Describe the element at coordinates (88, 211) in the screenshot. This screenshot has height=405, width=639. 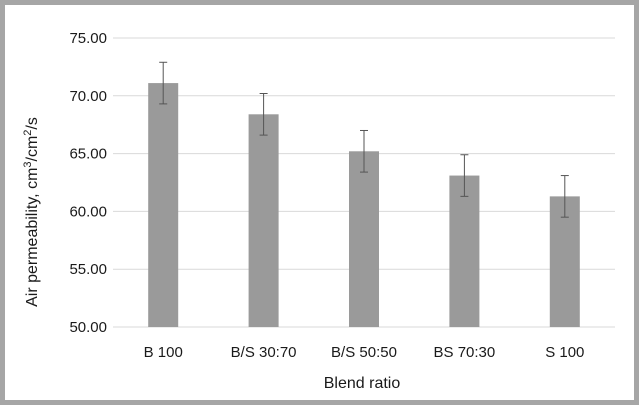
I see `y-tick-label: 60.00` at that location.